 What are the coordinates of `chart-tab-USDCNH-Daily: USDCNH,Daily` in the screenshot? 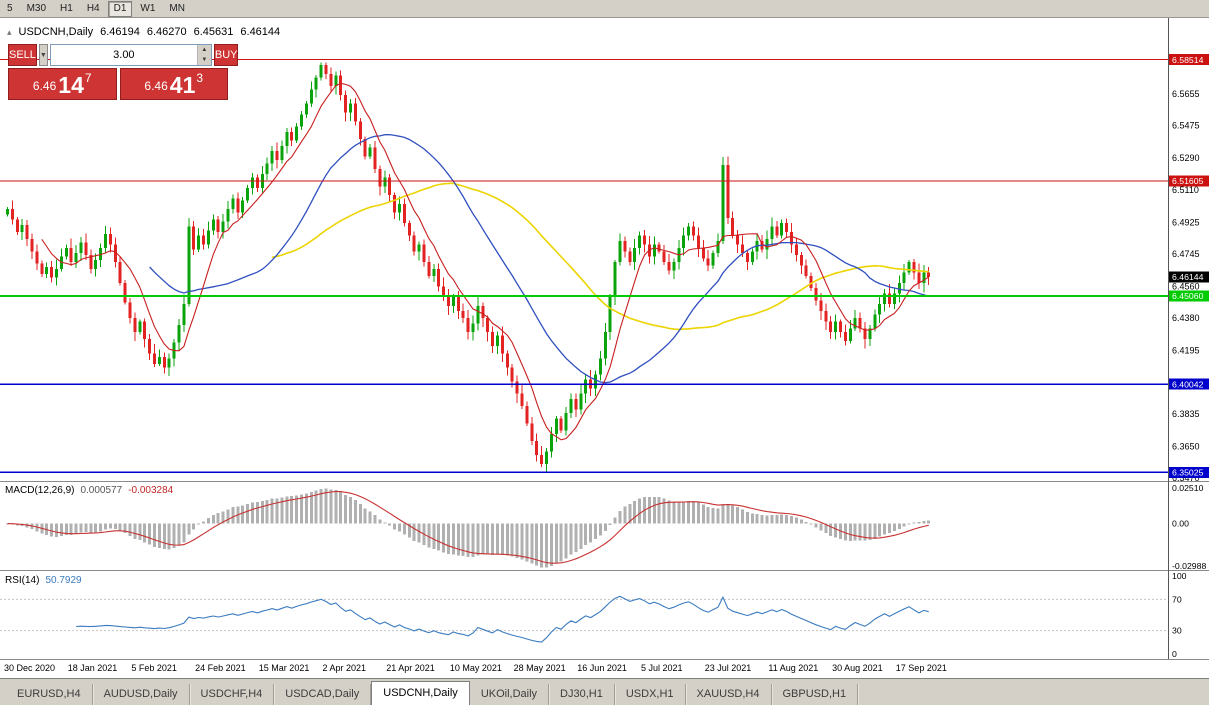 It's located at (420, 693).